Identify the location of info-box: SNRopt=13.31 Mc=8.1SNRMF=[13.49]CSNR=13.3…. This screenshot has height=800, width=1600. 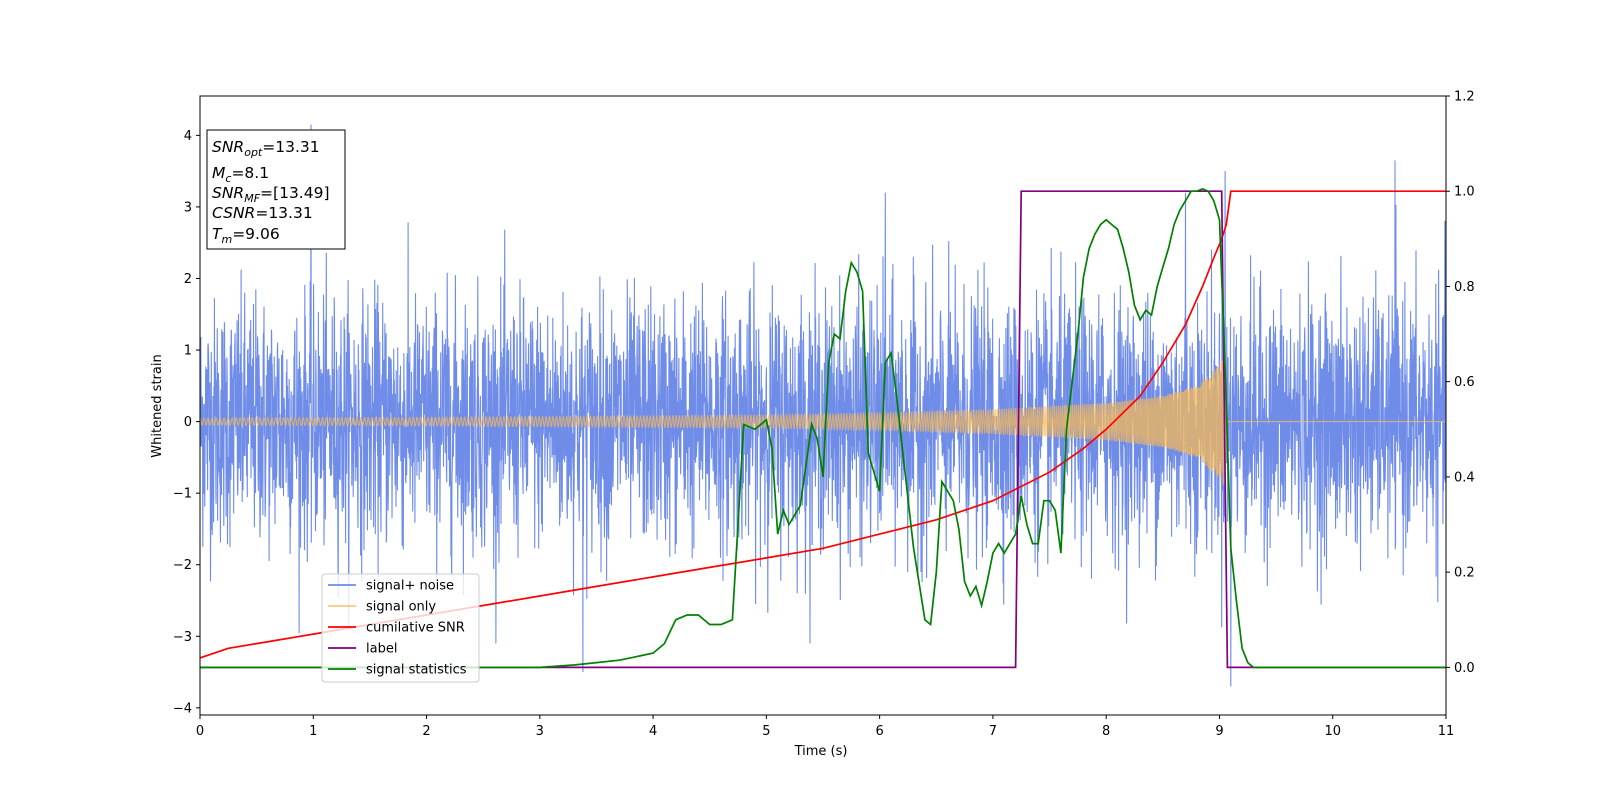
(276, 189).